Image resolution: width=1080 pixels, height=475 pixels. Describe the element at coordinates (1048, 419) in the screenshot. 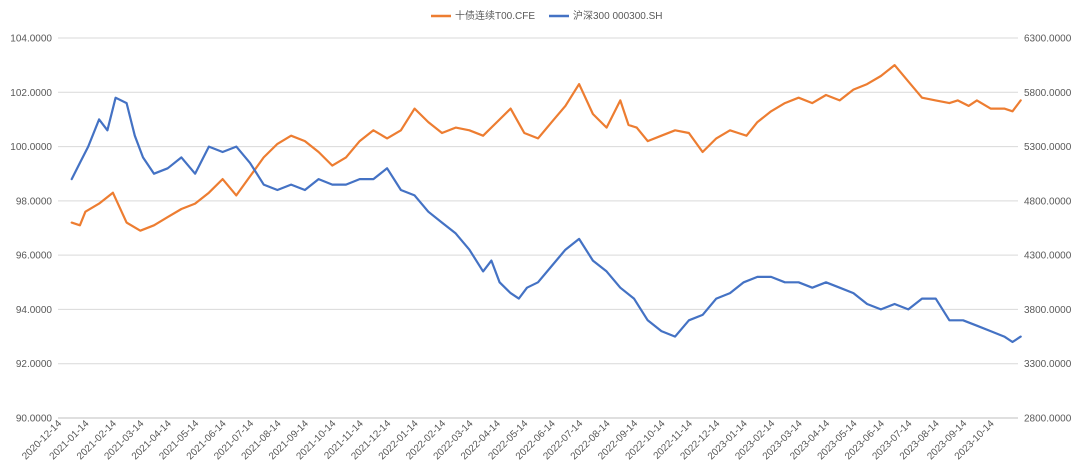

I see `y-right-tick-label: 2800.0000` at that location.